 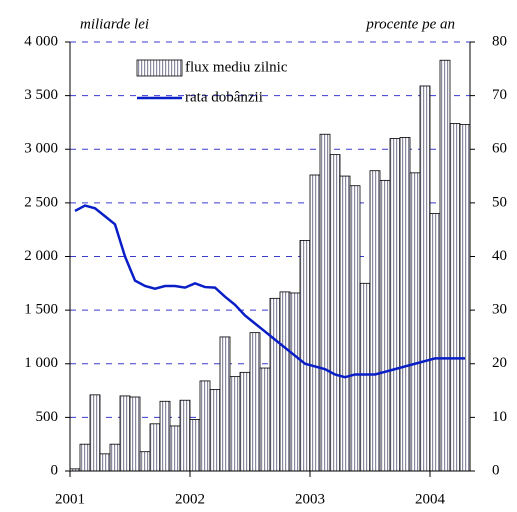 What do you see at coordinates (499, 363) in the screenshot?
I see `y2-tick-label: 20` at bounding box center [499, 363].